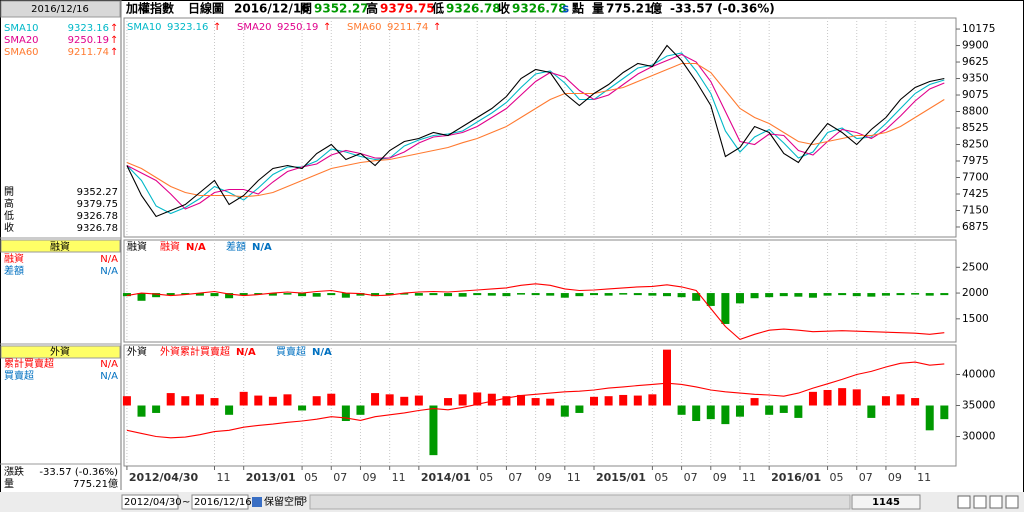 This screenshot has width=1024, height=512. I want to click on side-volume-label: 量, so click(9, 484).